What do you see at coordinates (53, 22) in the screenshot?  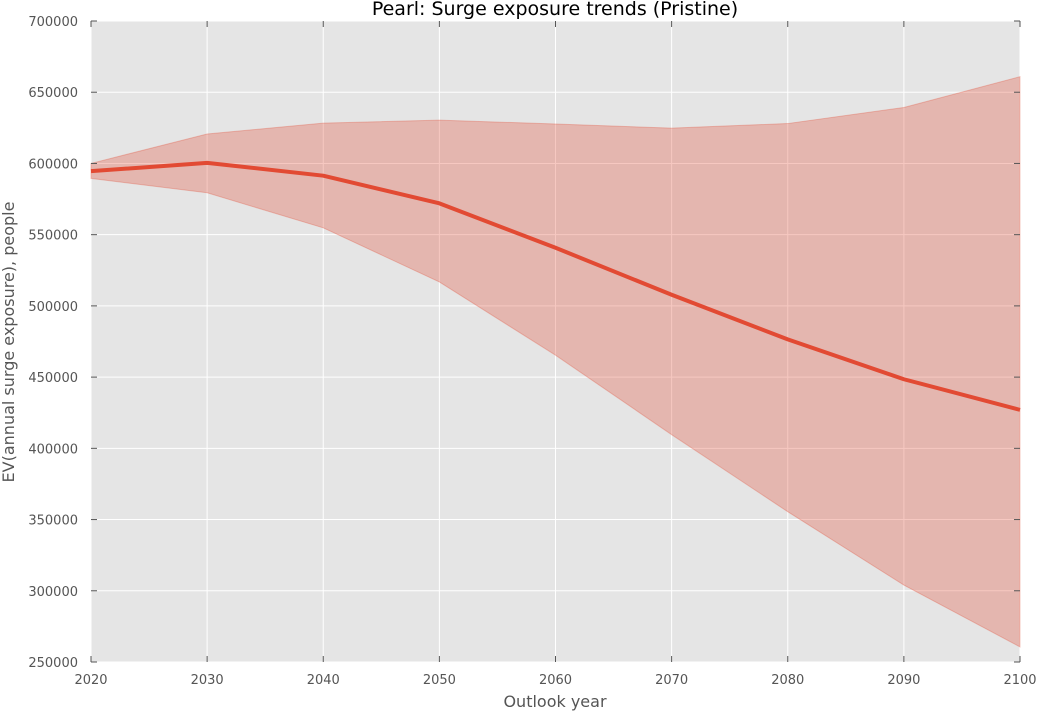 I see `y-tick-label: 700000` at bounding box center [53, 22].